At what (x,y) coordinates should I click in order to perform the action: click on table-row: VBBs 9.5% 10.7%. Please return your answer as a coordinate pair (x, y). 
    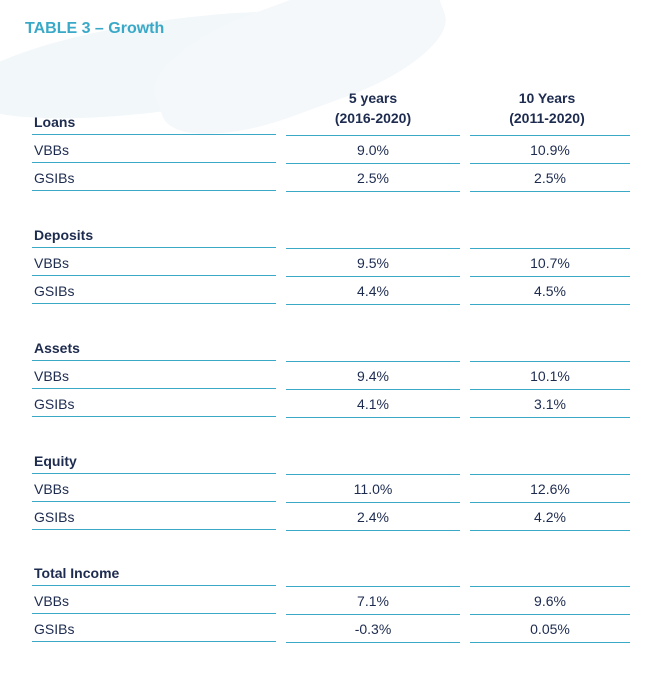
    Looking at the image, I should click on (333, 263).